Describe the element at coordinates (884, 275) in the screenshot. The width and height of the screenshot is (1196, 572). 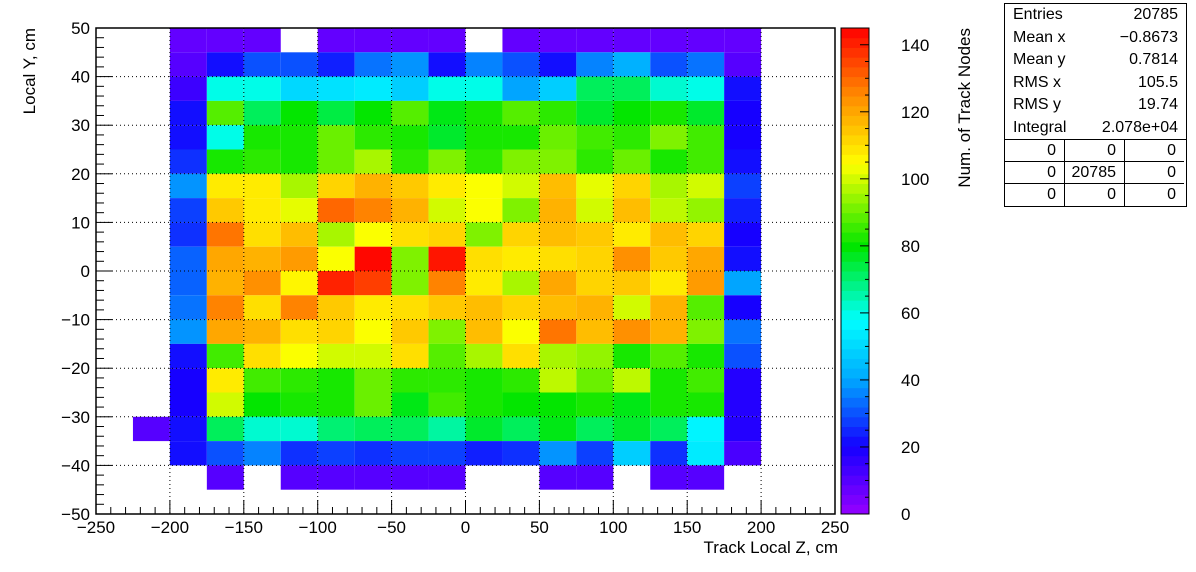
I see `color-scale: 0 20 40 60 80 100 120 140` at that location.